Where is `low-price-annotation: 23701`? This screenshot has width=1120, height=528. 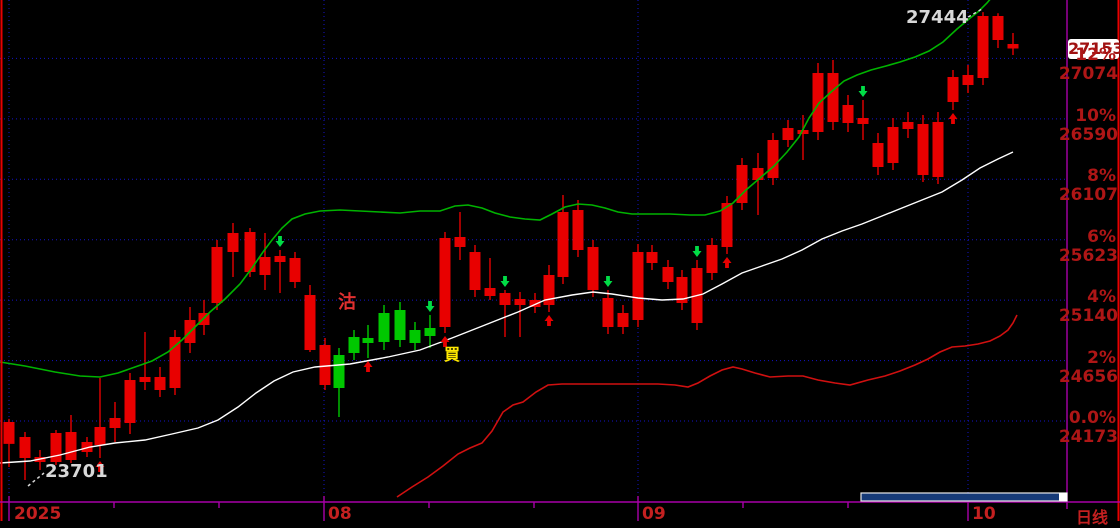
low-price-annotation: 23701 is located at coordinates (76, 471).